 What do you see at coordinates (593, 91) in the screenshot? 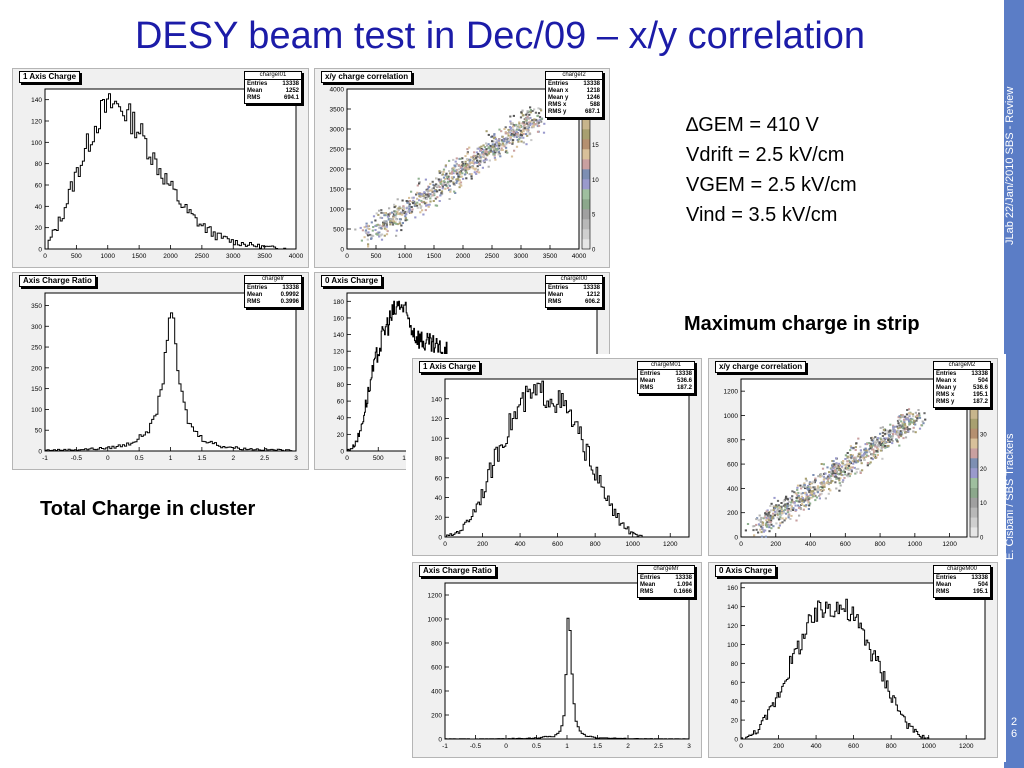
I see `stats-value: 1218` at bounding box center [593, 91].